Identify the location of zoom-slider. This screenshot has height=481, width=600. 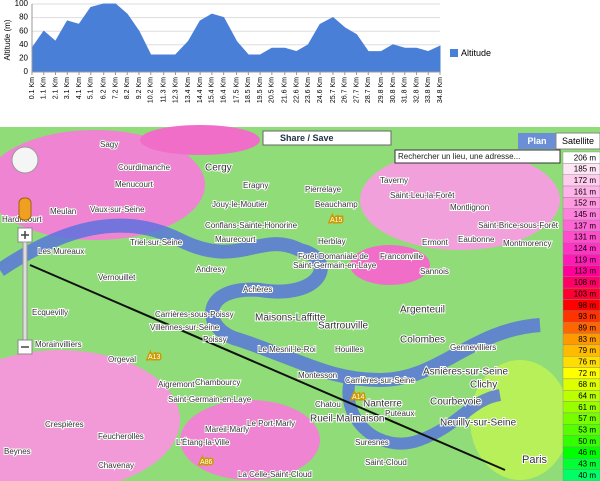
(25, 291).